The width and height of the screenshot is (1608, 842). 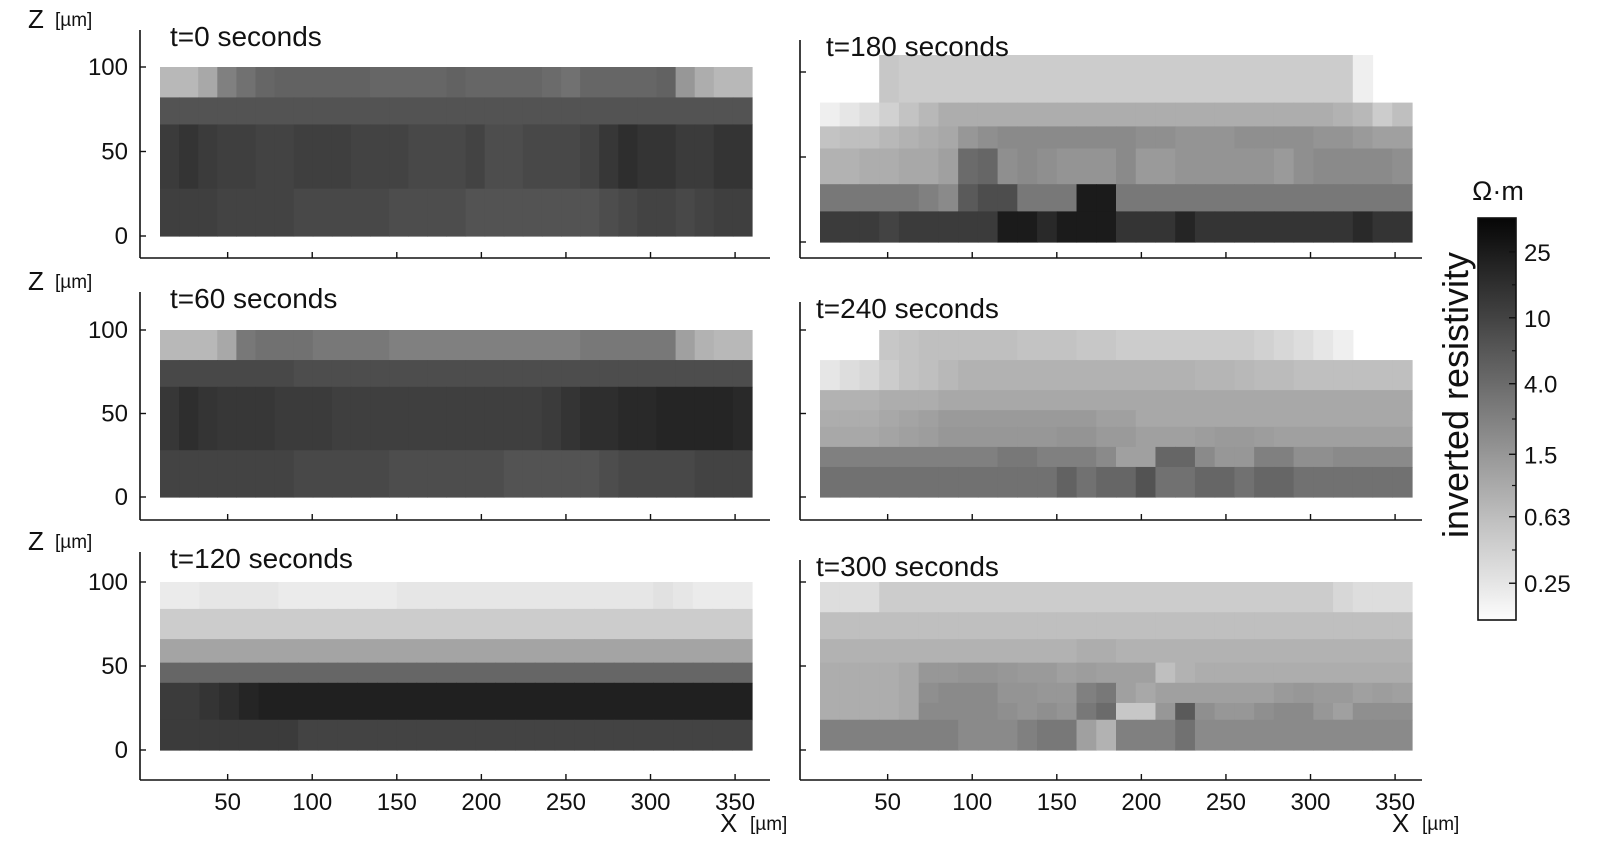 I want to click on z-axis-unit: [µm], so click(x=73, y=20).